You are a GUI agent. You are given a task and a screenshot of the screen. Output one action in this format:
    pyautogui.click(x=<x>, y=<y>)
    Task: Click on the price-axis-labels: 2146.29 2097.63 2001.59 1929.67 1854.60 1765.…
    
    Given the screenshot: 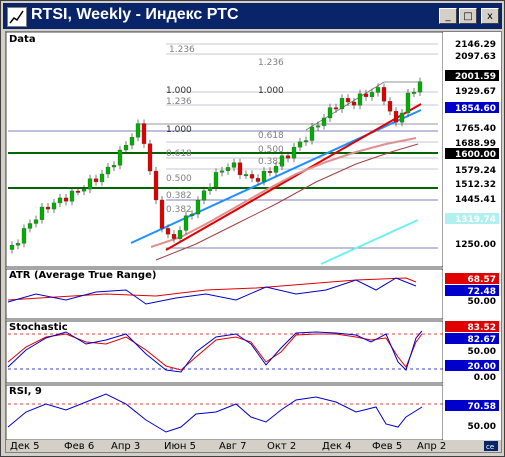 What is the action you would take?
    pyautogui.click(x=472, y=145)
    